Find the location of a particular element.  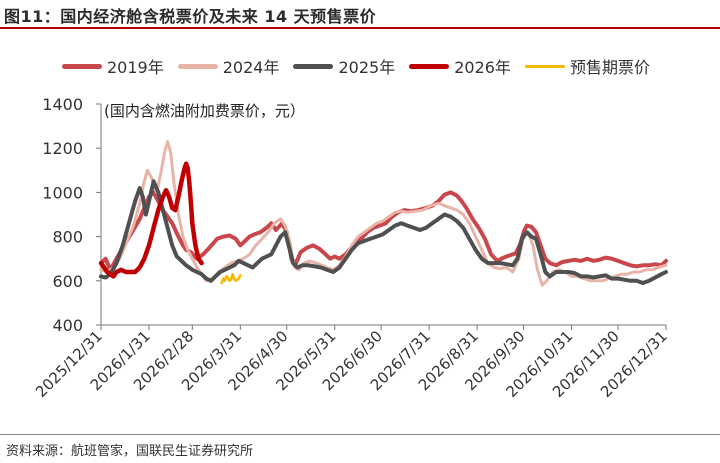

legend-label-presale: 预售期票价 is located at coordinates (609, 67).